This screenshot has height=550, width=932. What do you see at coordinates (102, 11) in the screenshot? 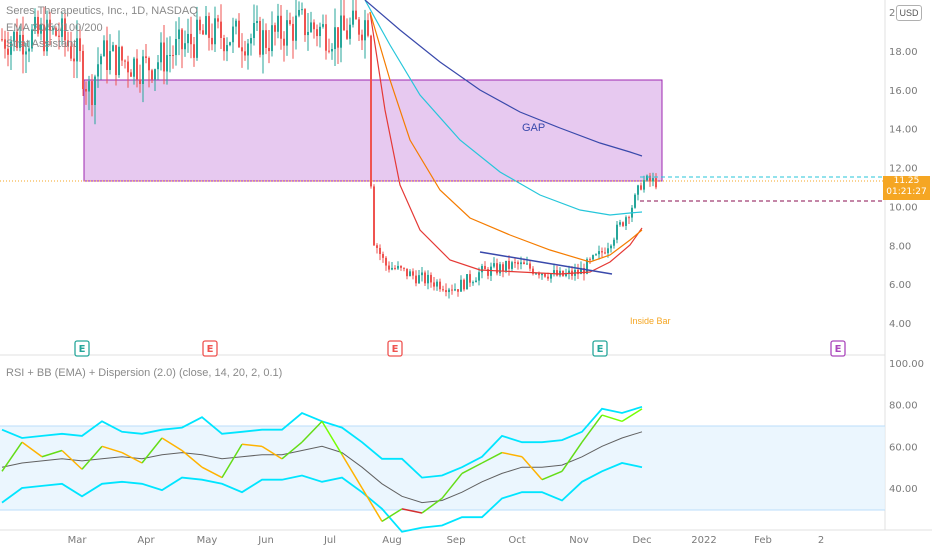
I see `symbol-title: Seres Therapeutics, Inc., 1D, NASDAQ` at bounding box center [102, 11].